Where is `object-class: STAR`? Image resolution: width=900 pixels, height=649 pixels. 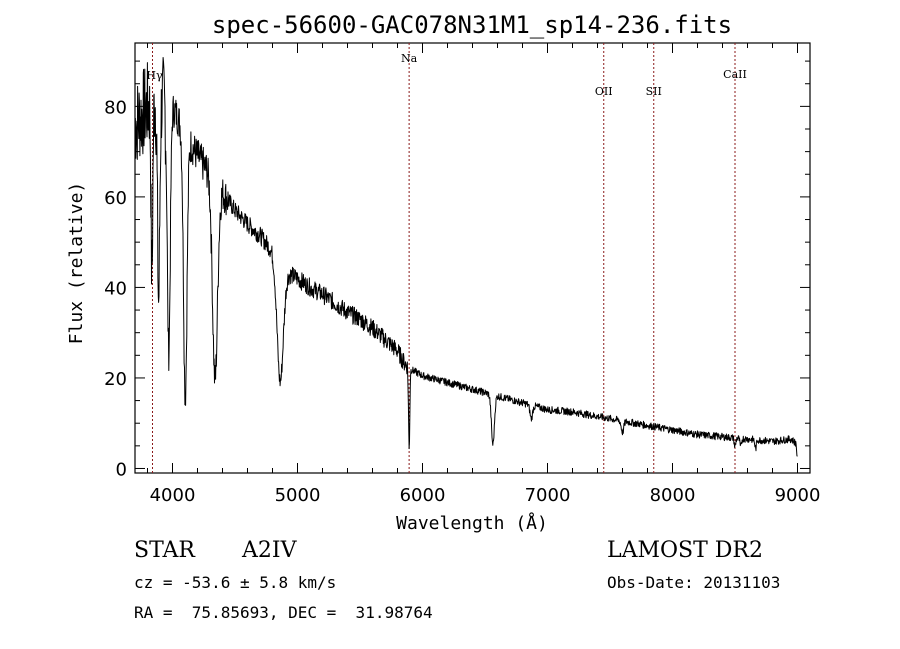 object-class: STAR is located at coordinates (164, 550).